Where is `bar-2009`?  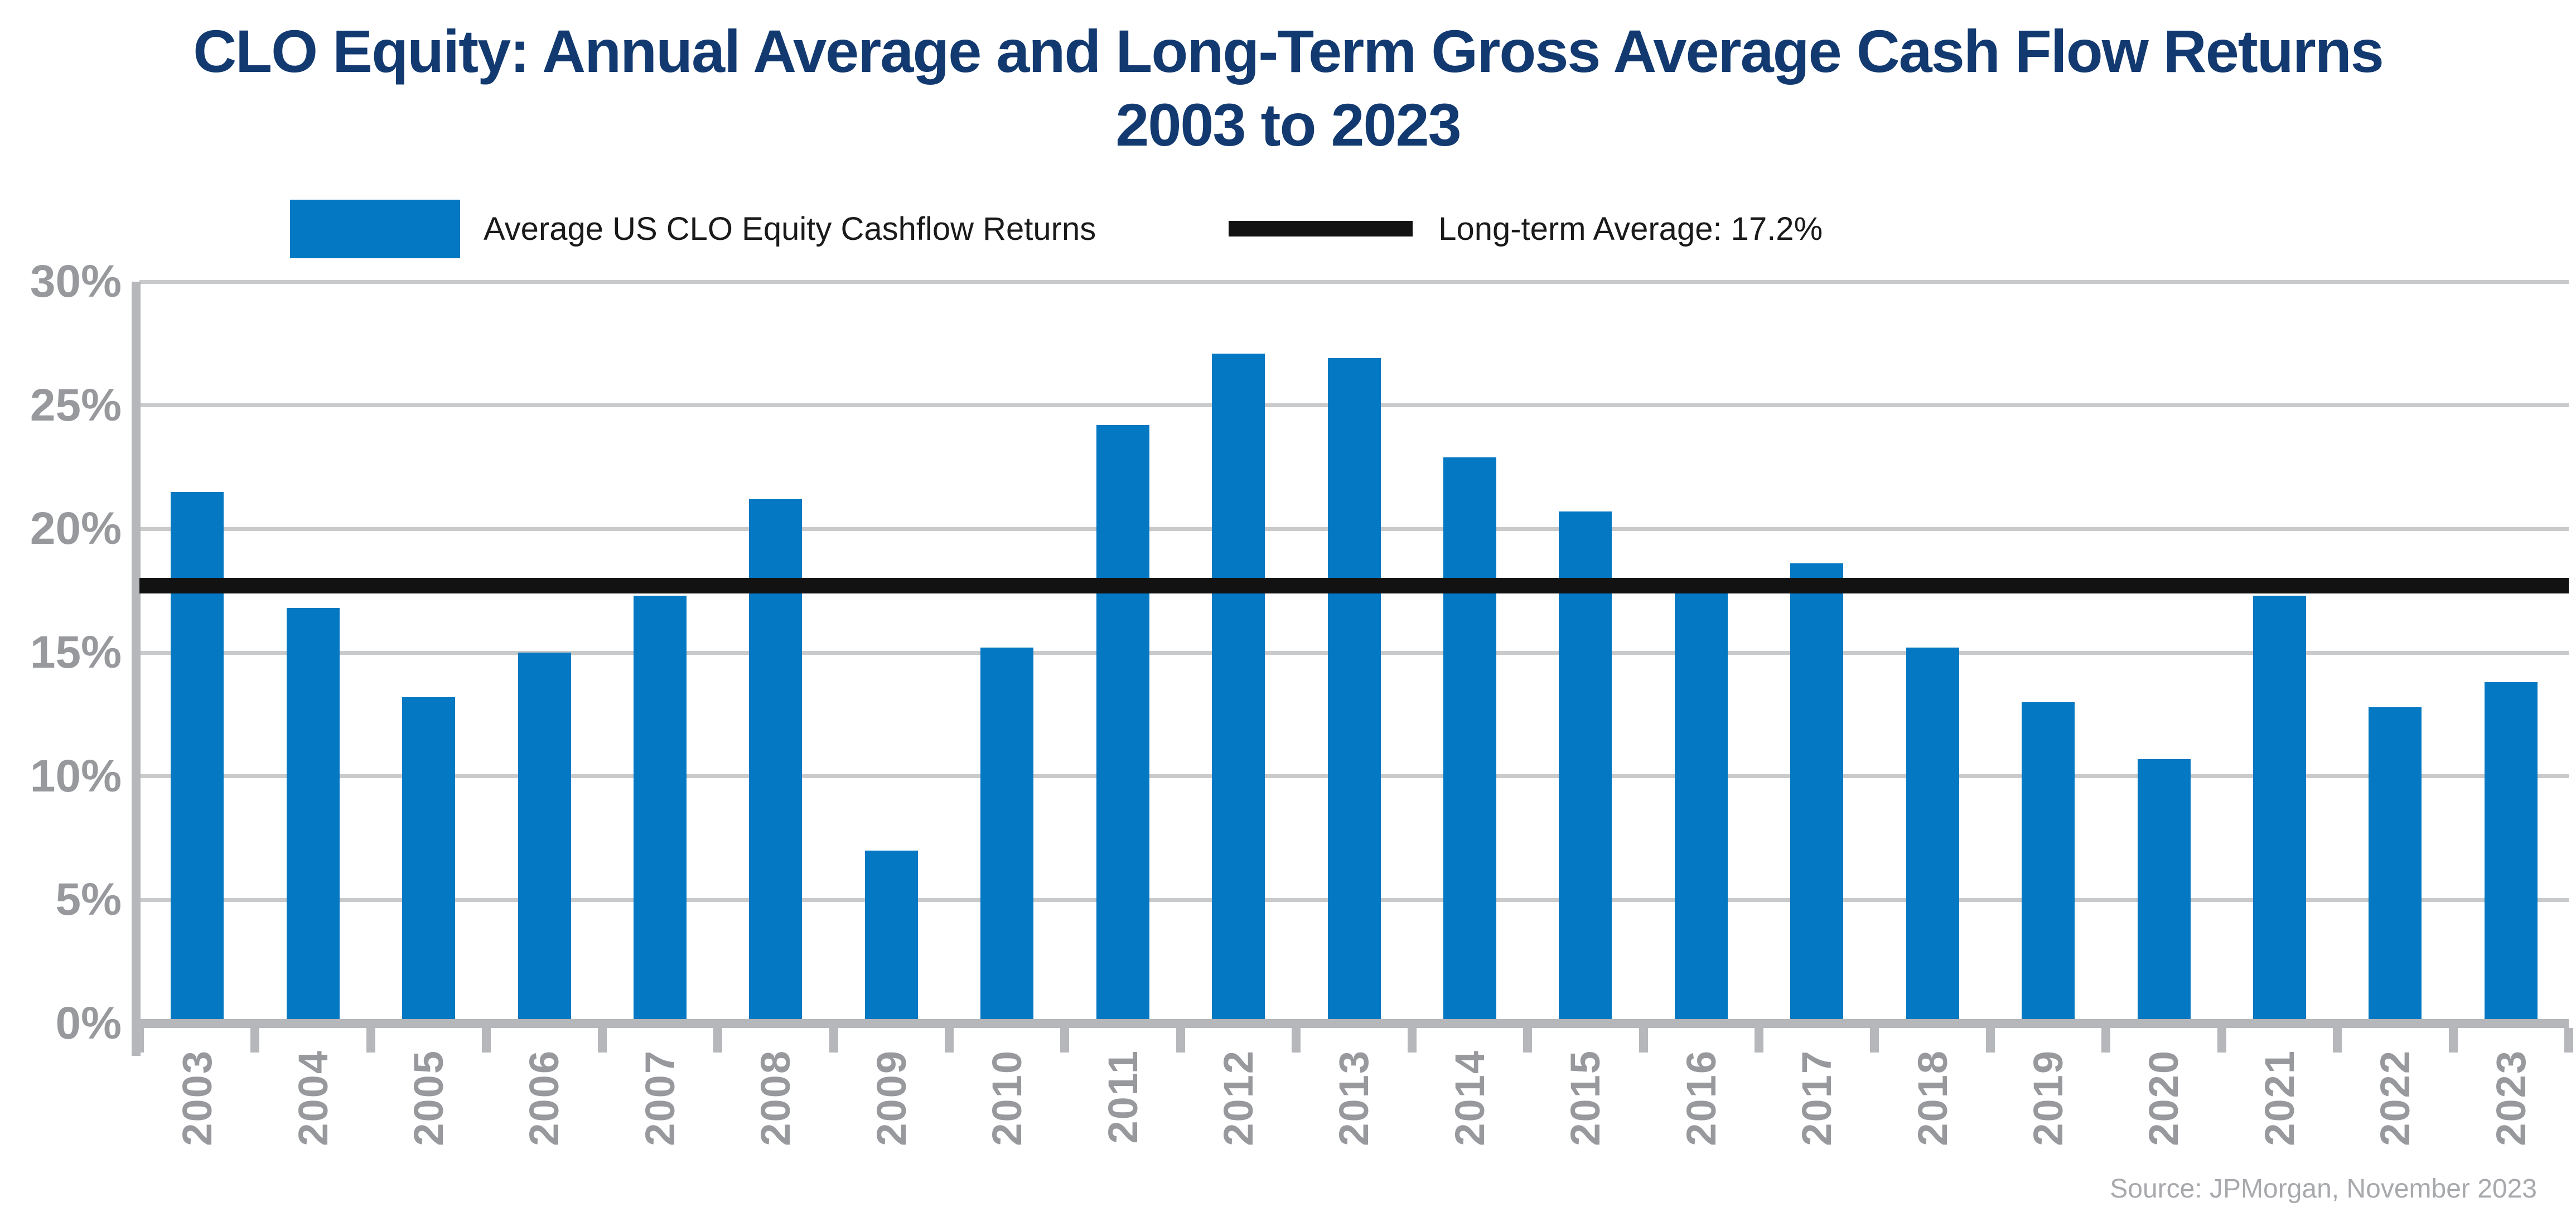
bar-2009 is located at coordinates (891, 937).